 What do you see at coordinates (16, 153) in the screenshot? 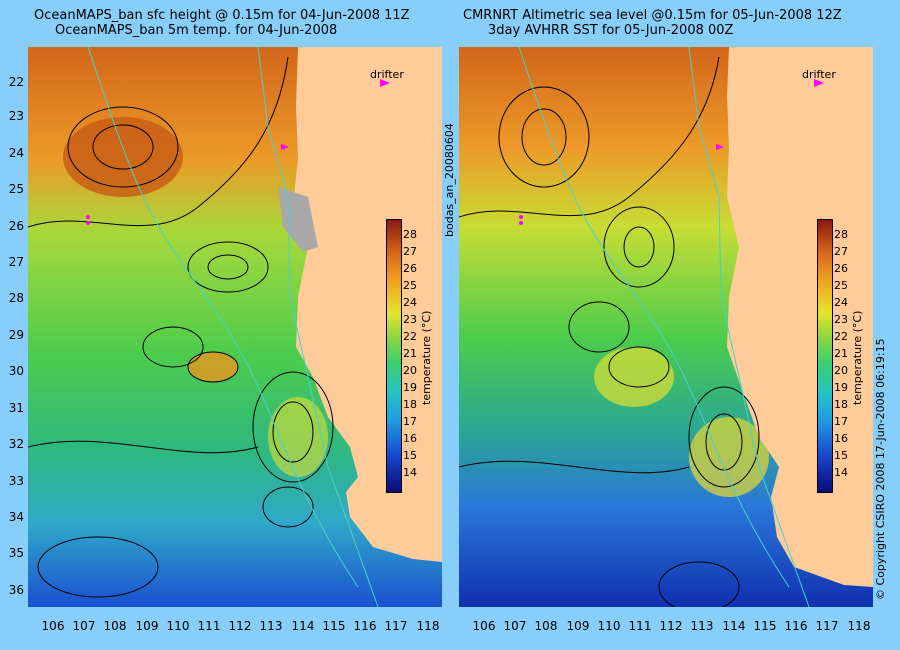
I see `lat-label: 24` at bounding box center [16, 153].